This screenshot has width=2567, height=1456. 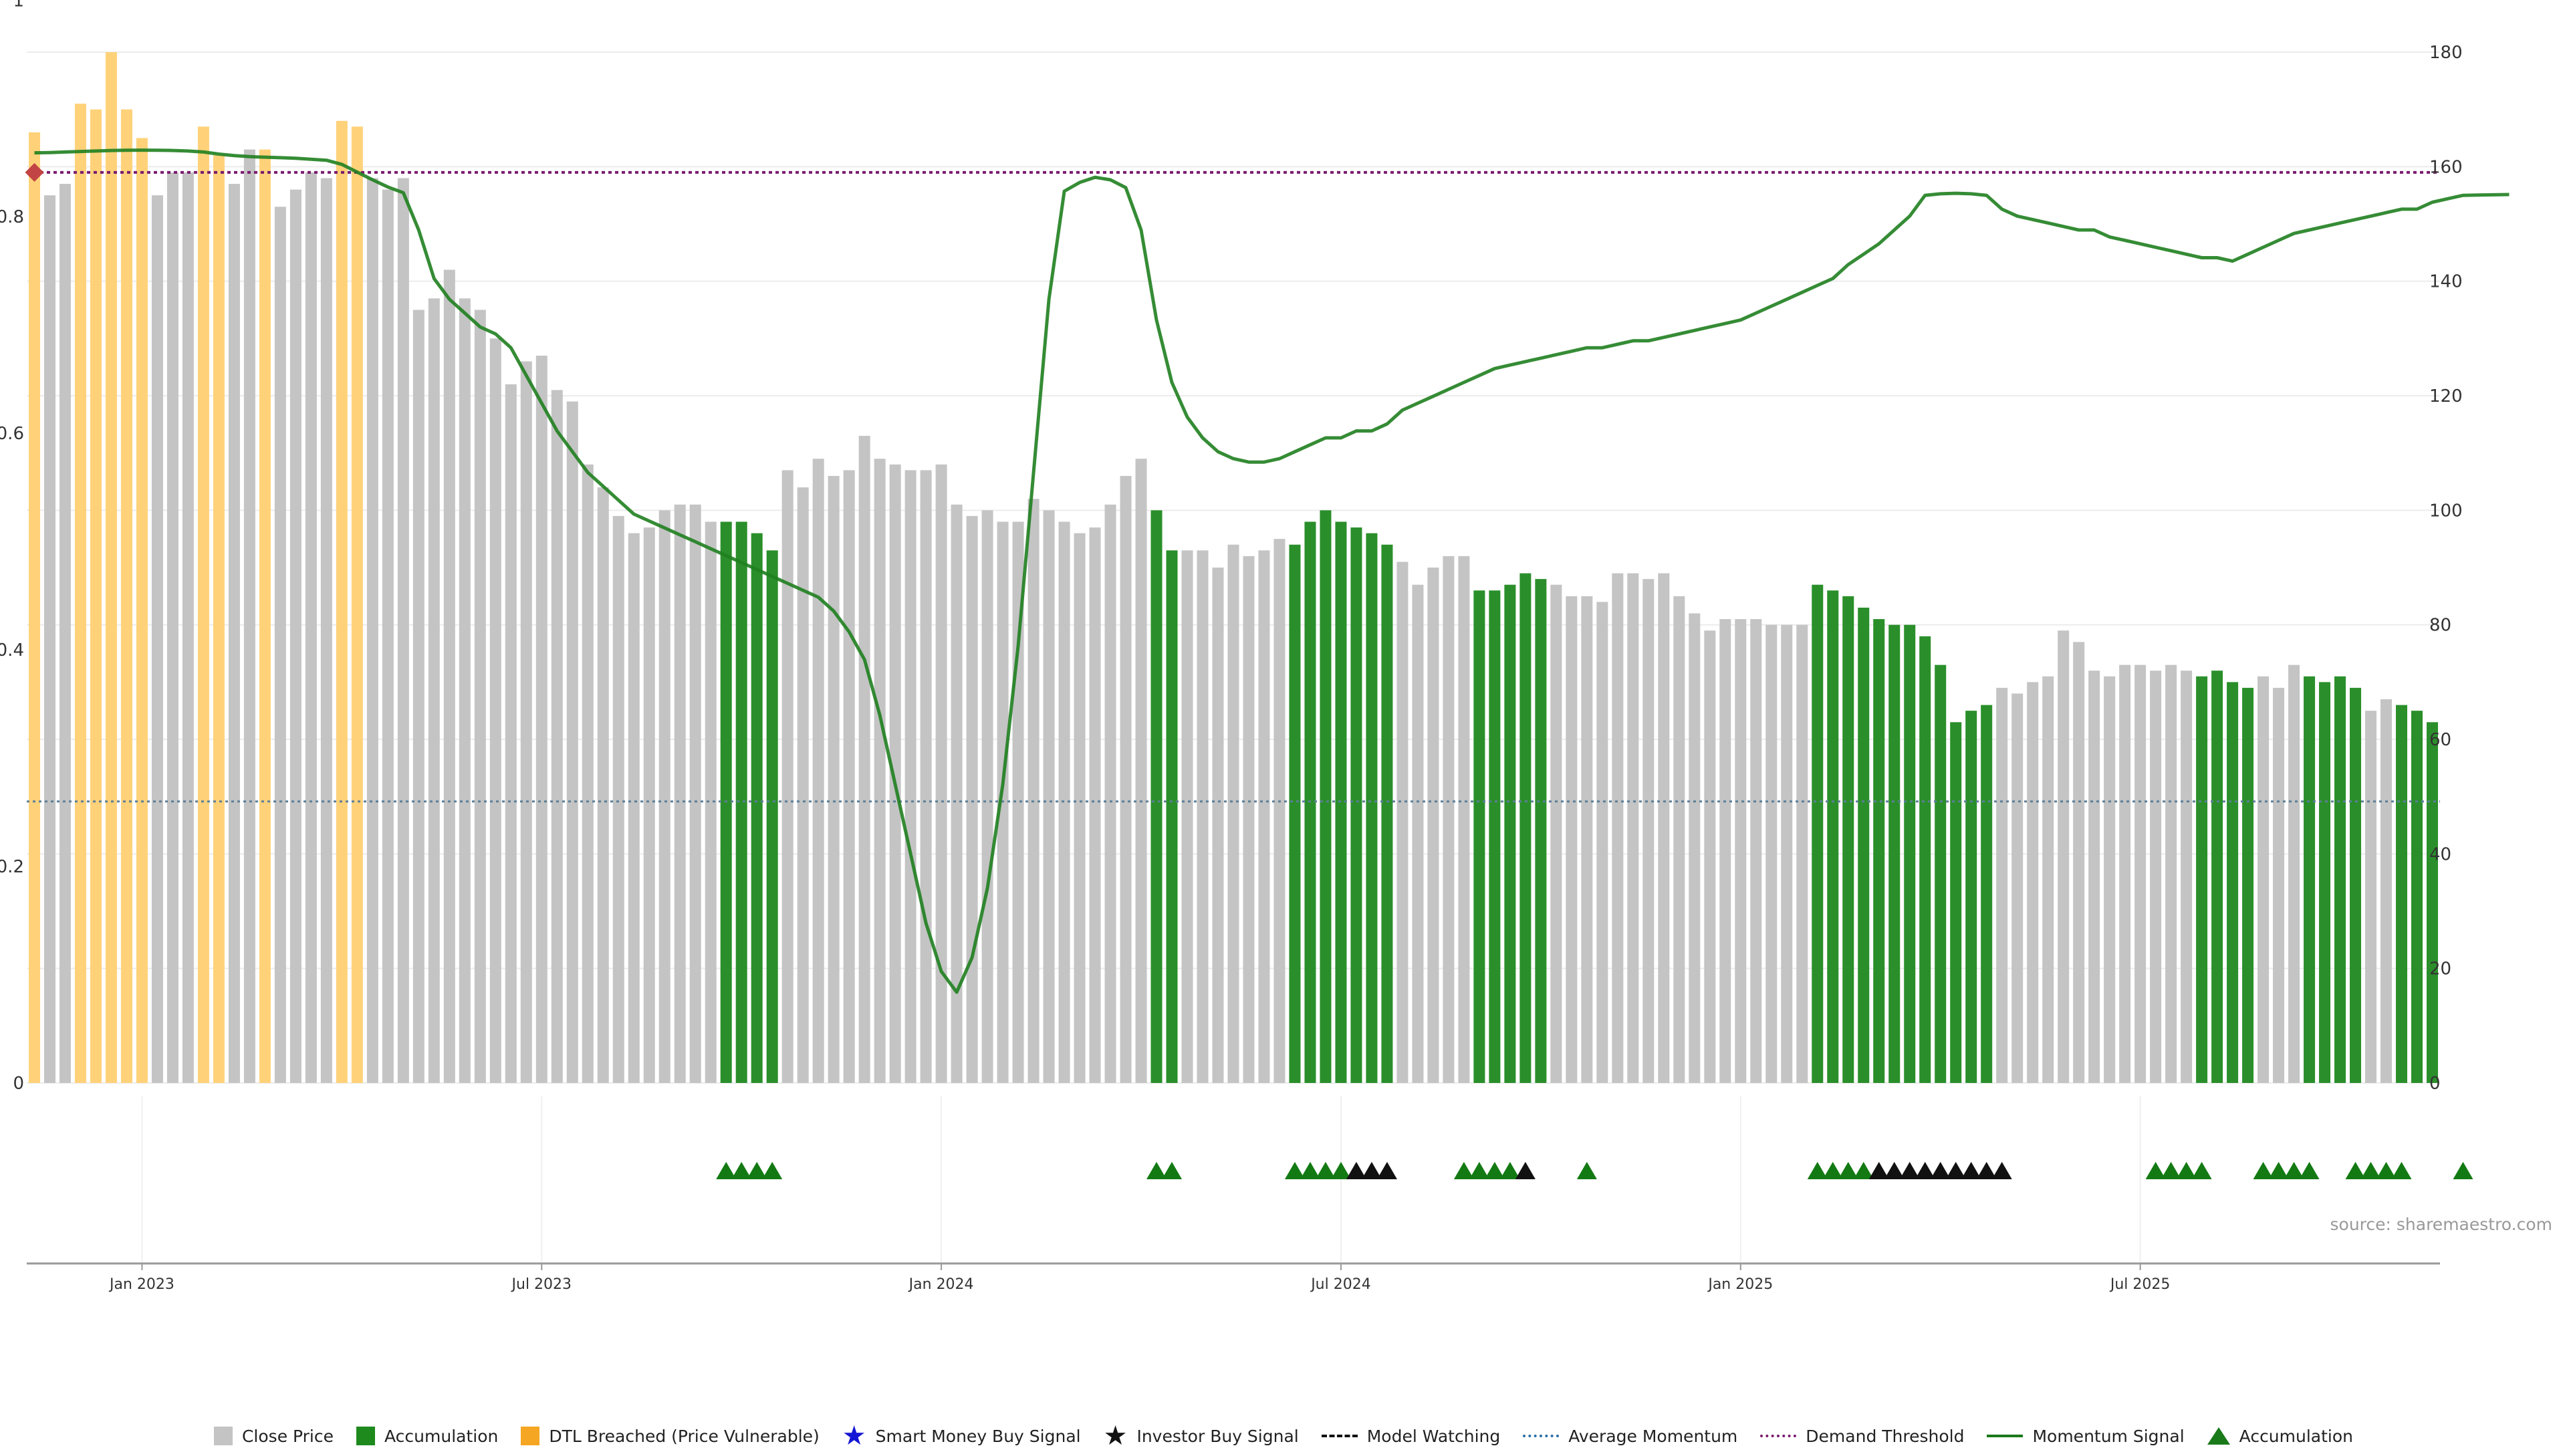 What do you see at coordinates (12, 867) in the screenshot?
I see `left-tick-label: 0.2` at bounding box center [12, 867].